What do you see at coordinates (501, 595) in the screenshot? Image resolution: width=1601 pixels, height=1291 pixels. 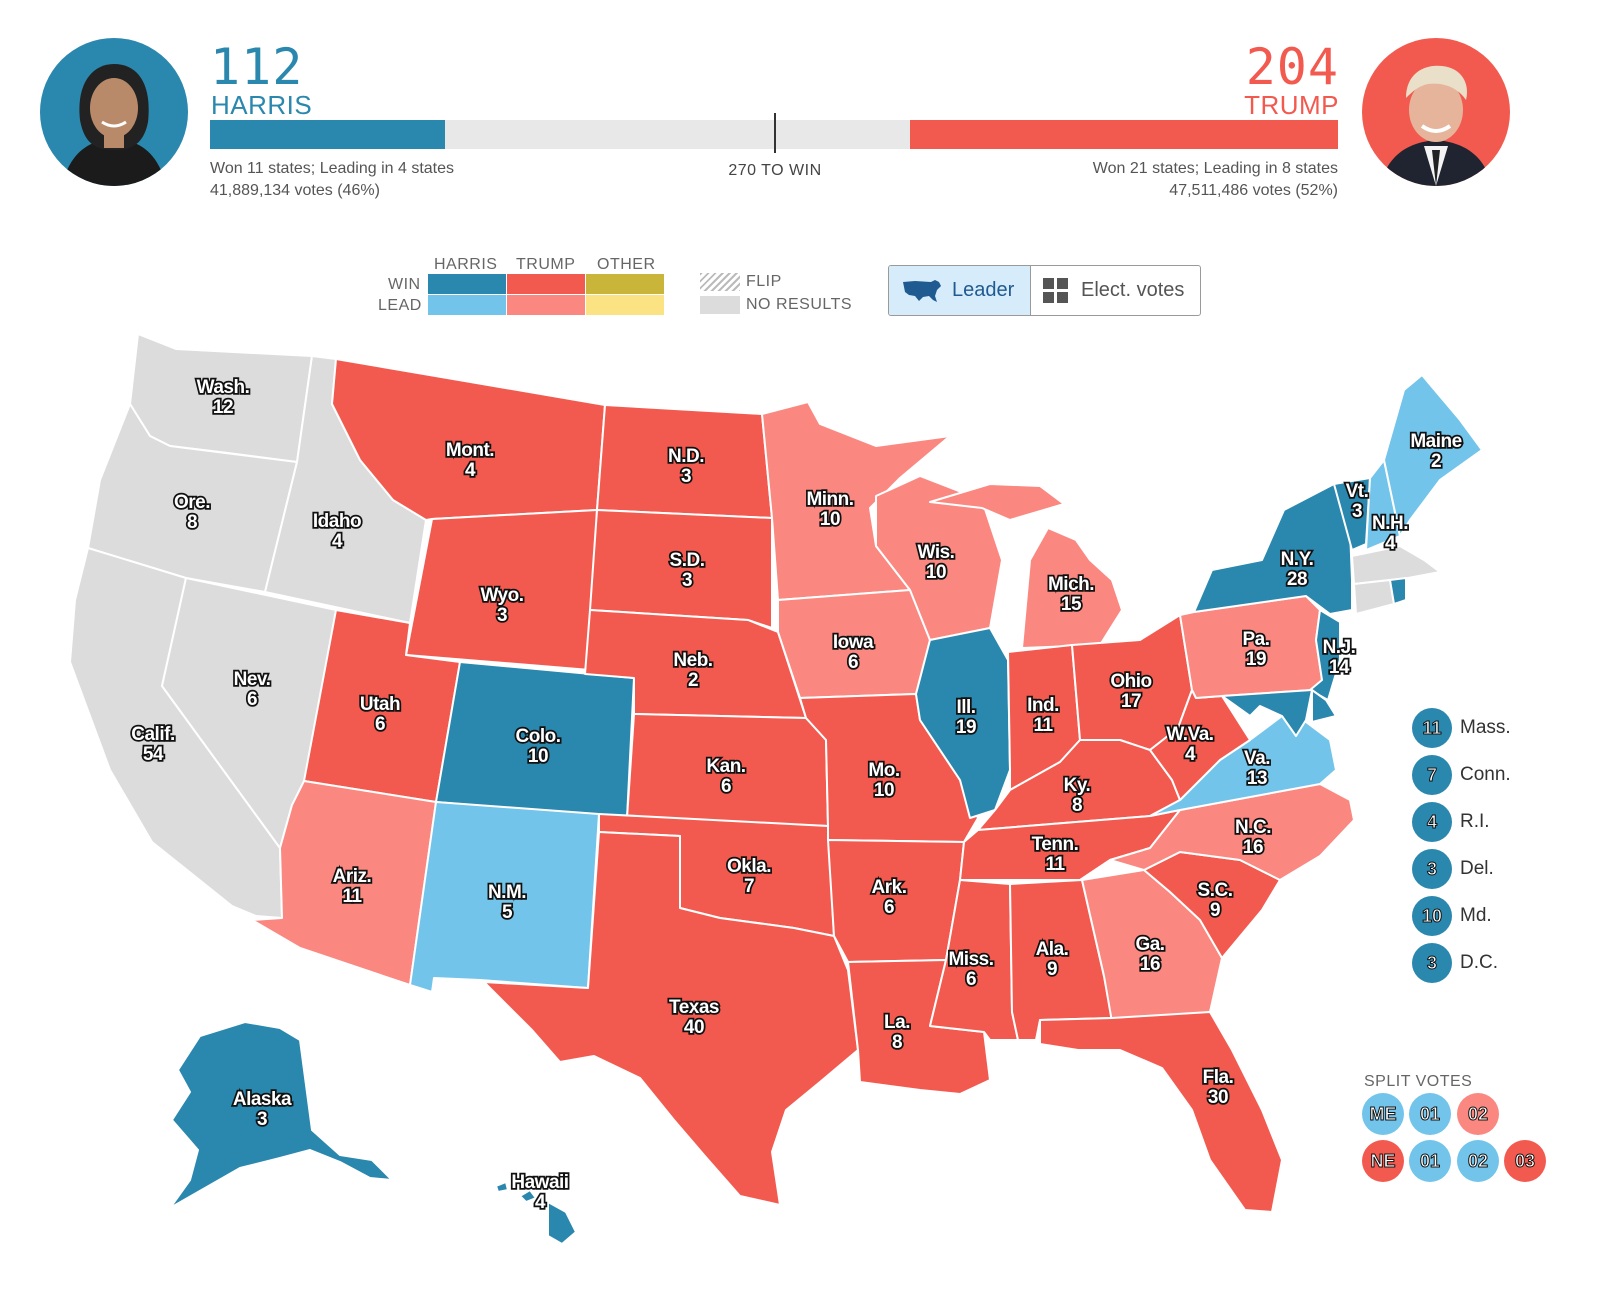 I see `state-label-name: Wyo.` at bounding box center [501, 595].